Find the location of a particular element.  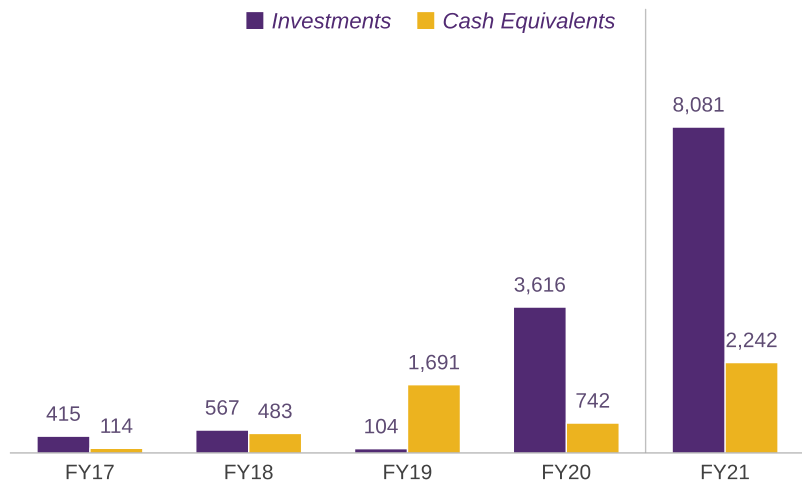

x-tick-label: FY21 is located at coordinates (725, 472).